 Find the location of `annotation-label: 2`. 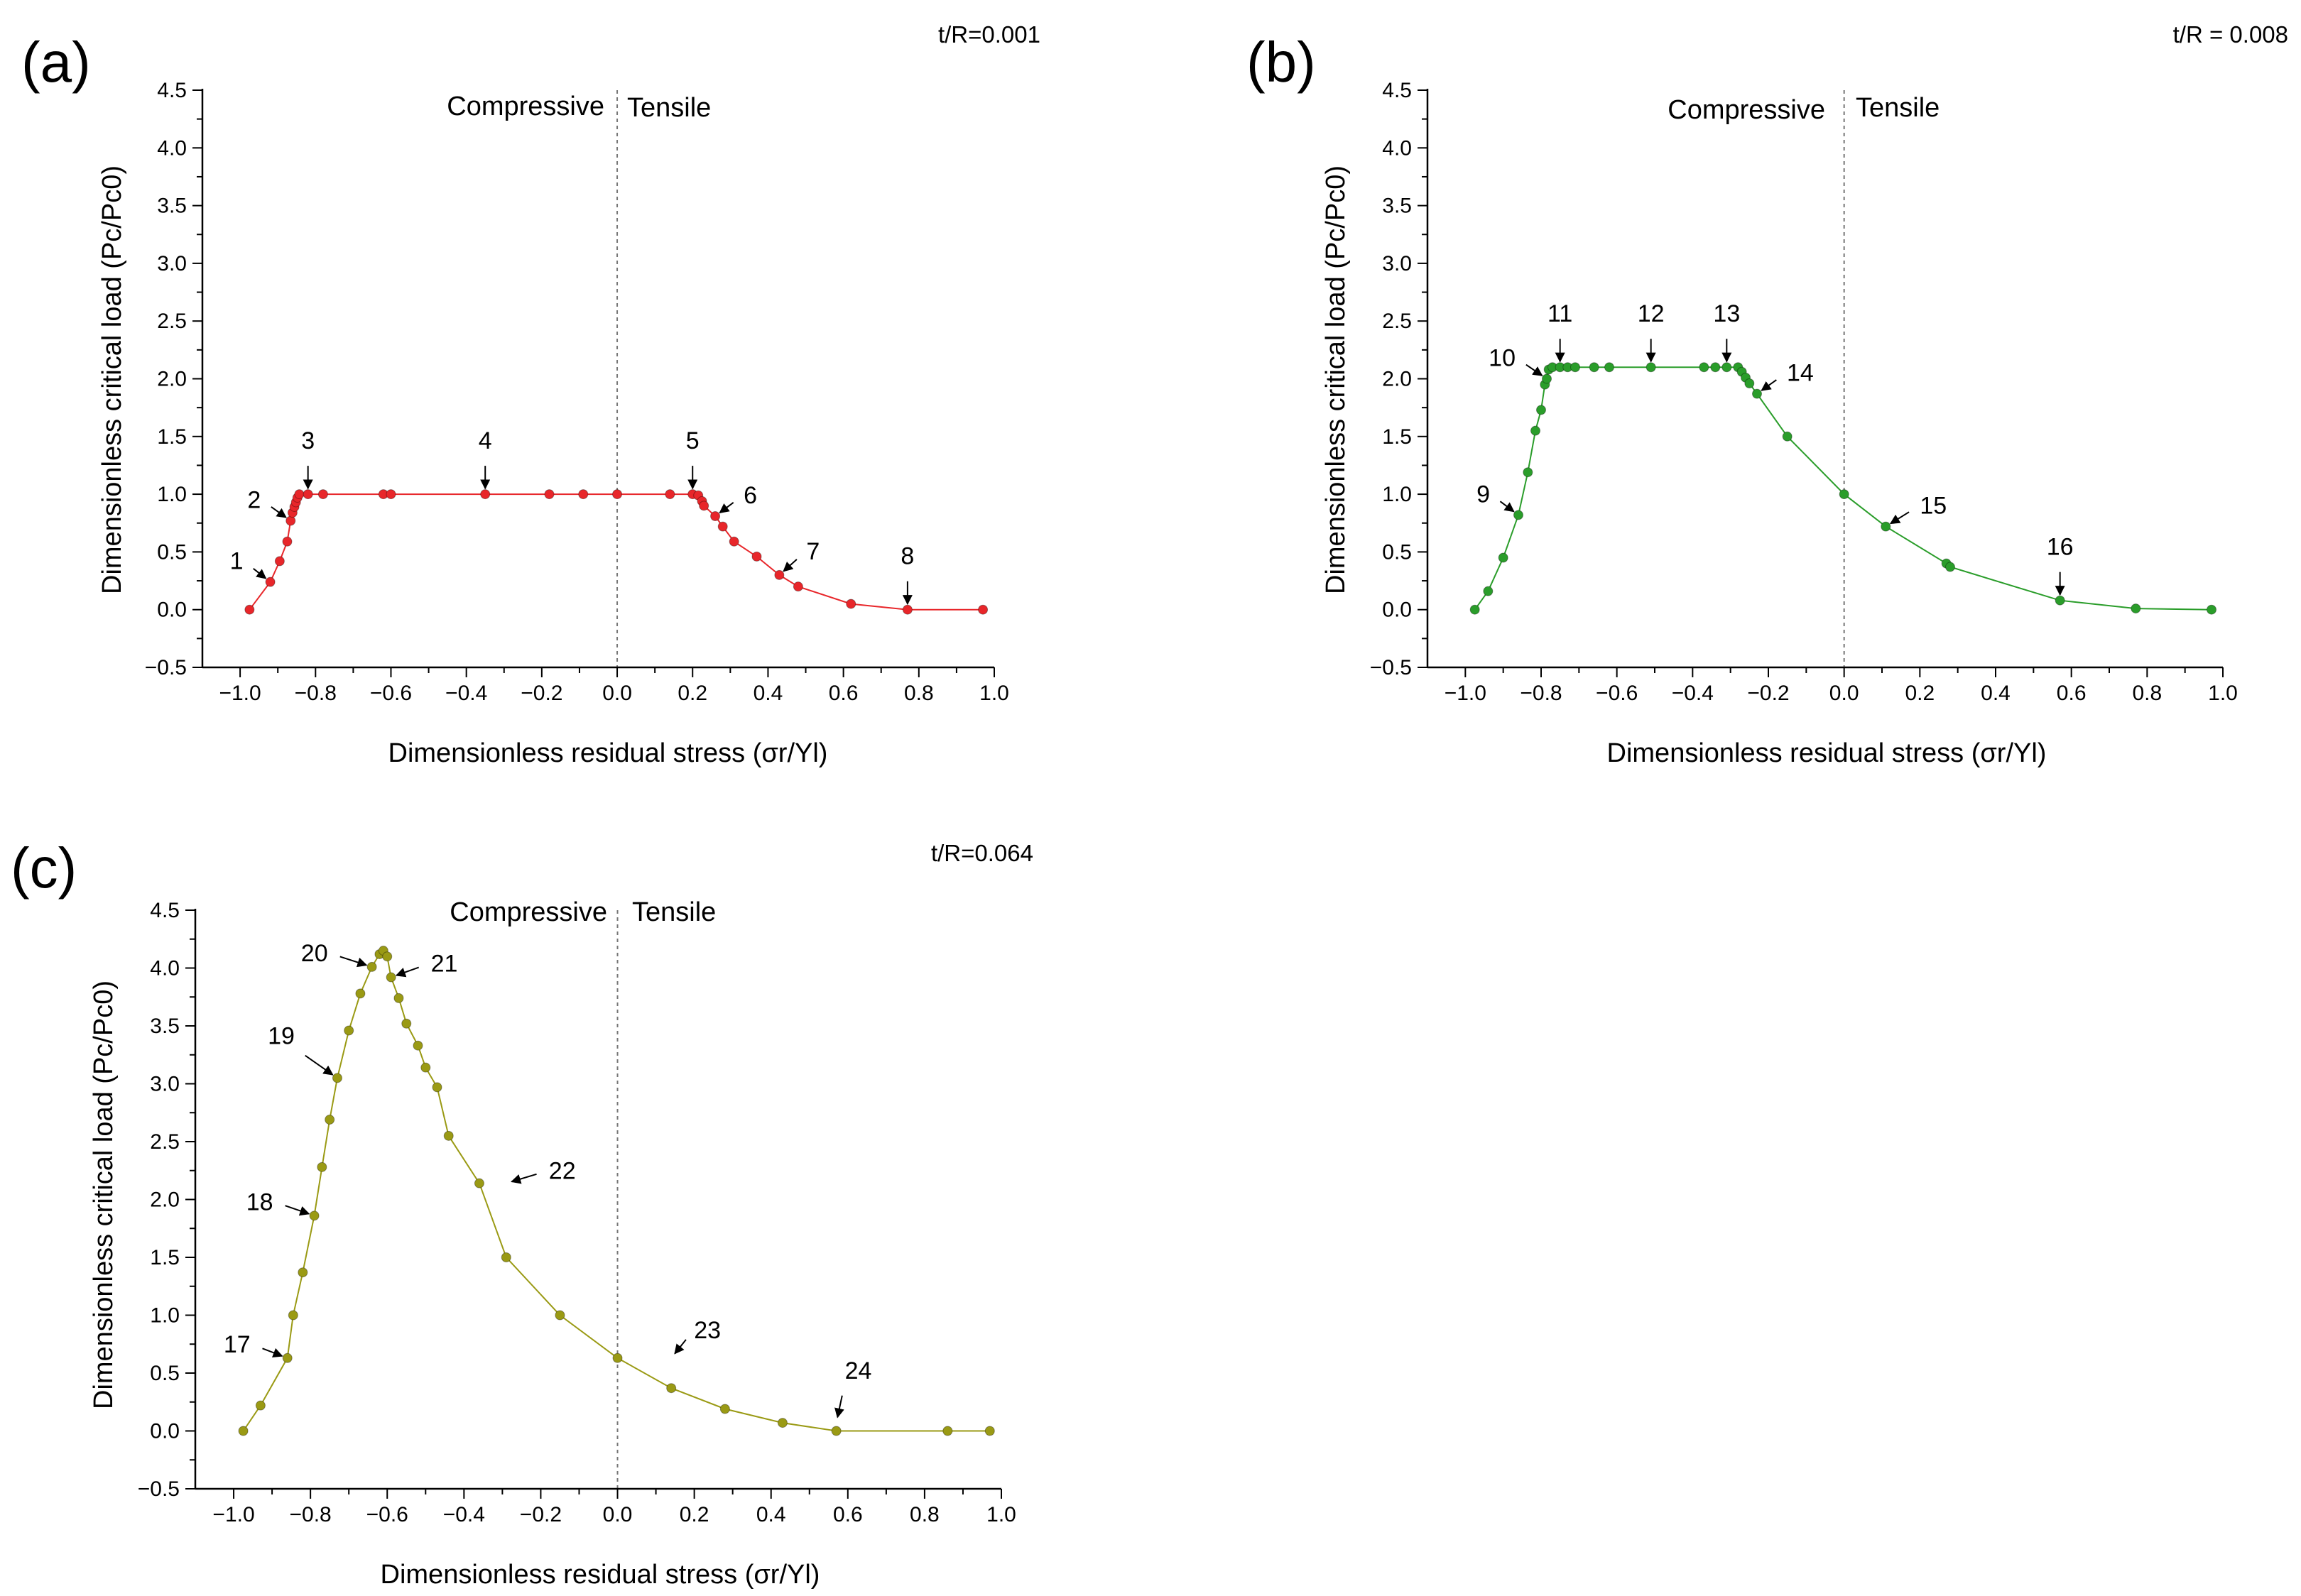

annotation-label: 2 is located at coordinates (254, 499).